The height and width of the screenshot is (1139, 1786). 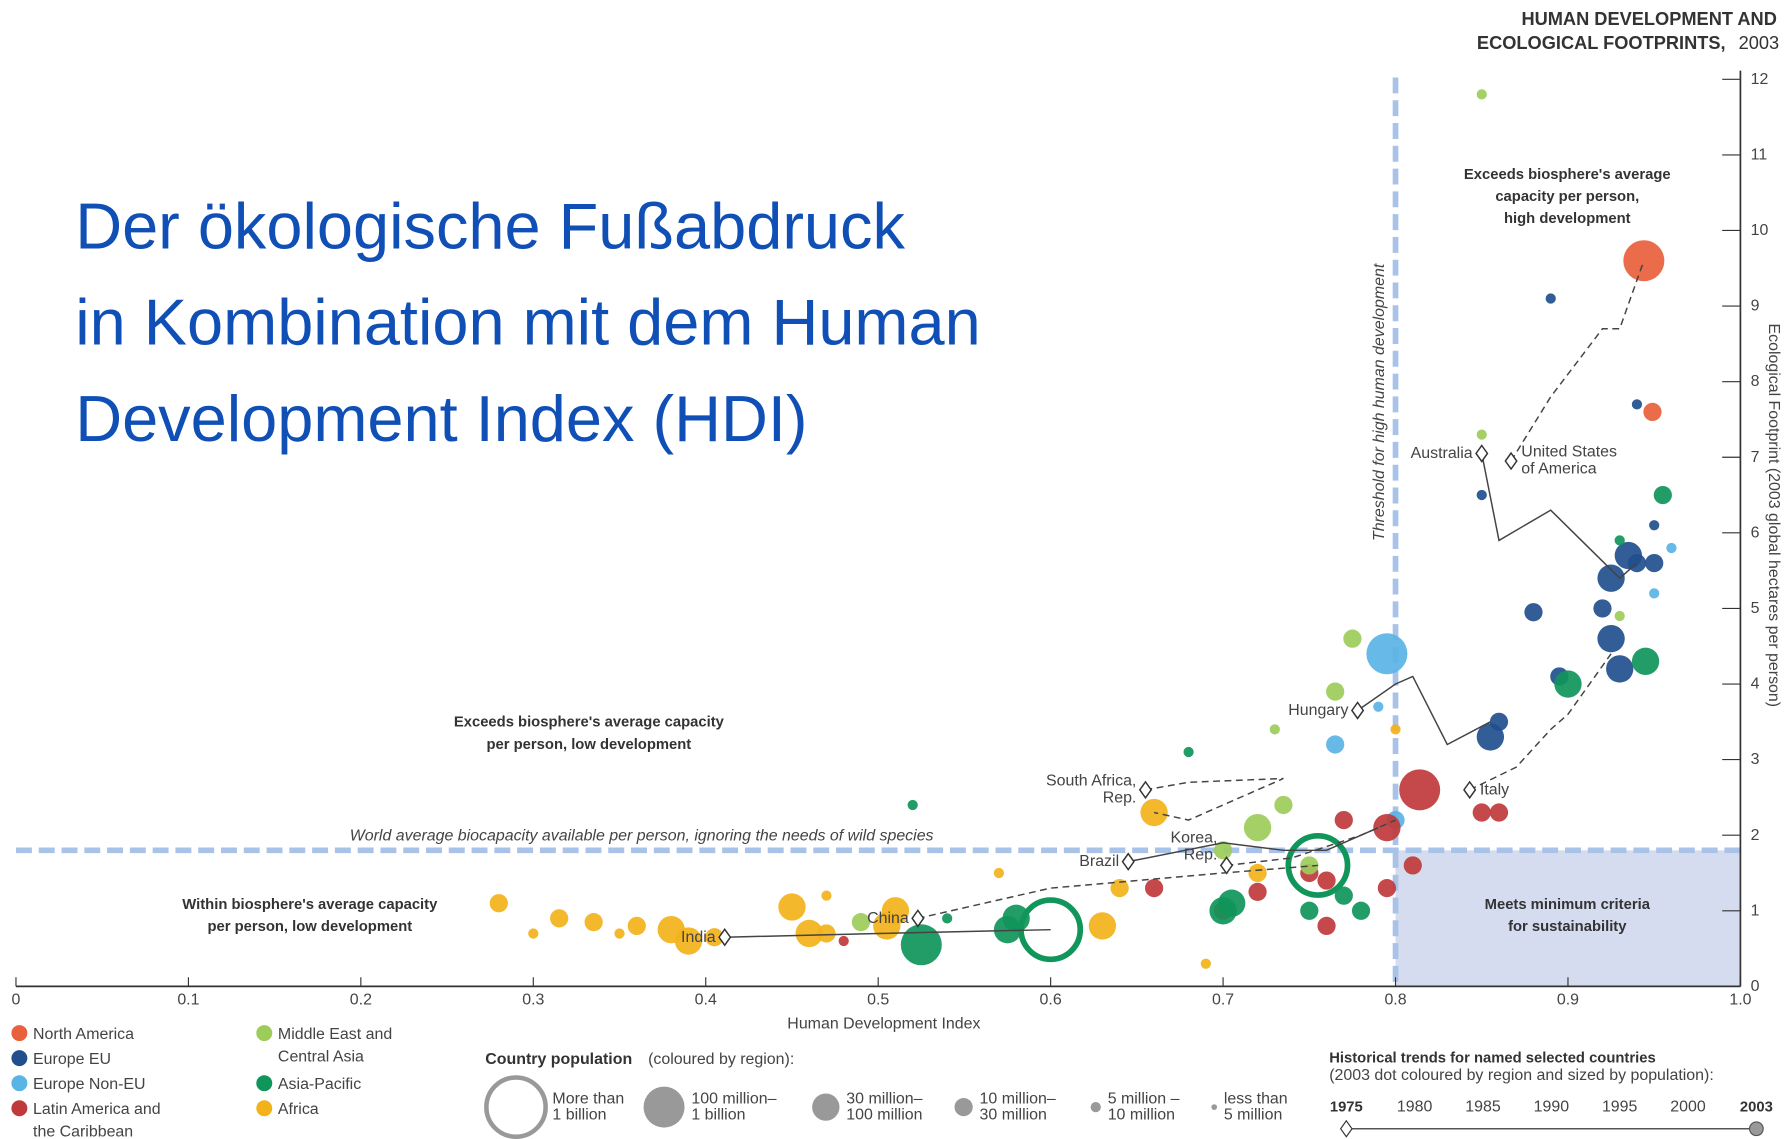 I want to click on annotation: for sustainability, so click(x=1567, y=927).